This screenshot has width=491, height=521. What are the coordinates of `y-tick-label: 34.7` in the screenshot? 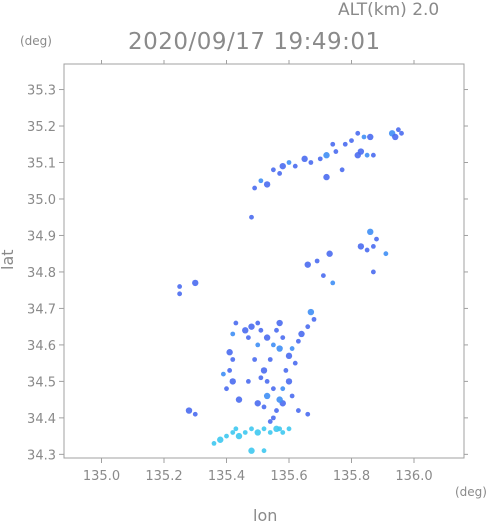 It's located at (41, 309).